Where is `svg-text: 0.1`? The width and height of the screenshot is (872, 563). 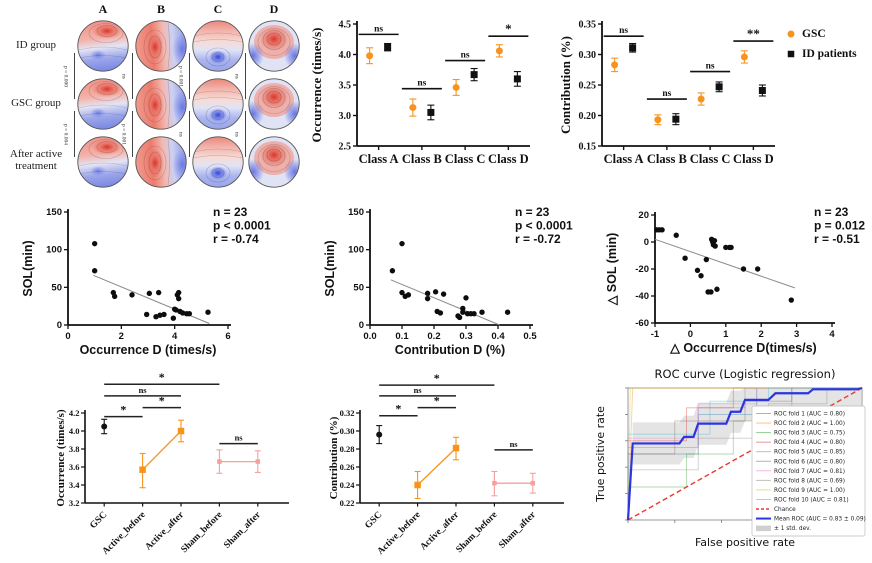
svg-text: 0.1 is located at coordinates (402, 336).